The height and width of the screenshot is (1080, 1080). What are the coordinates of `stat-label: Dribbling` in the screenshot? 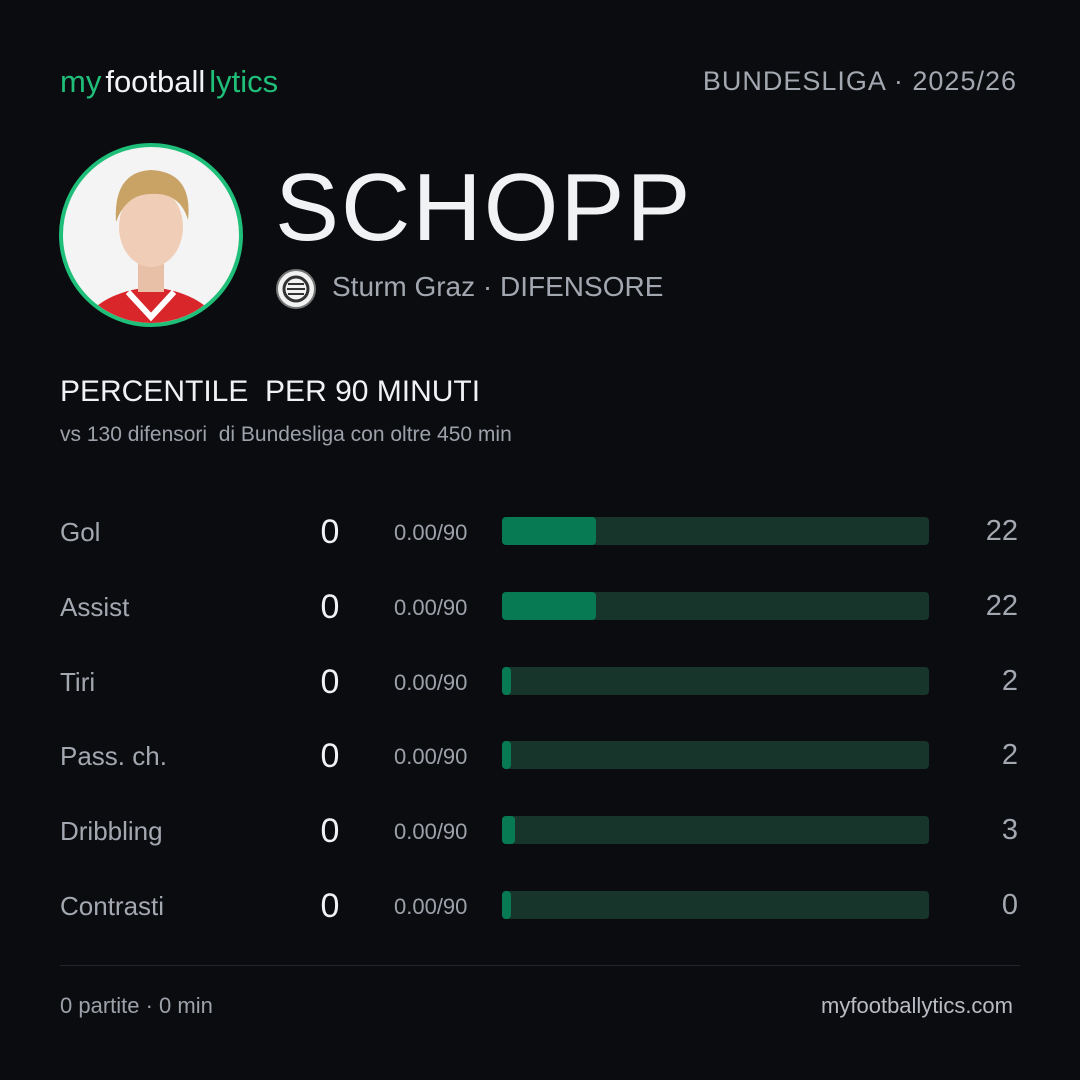 It's located at (111, 831).